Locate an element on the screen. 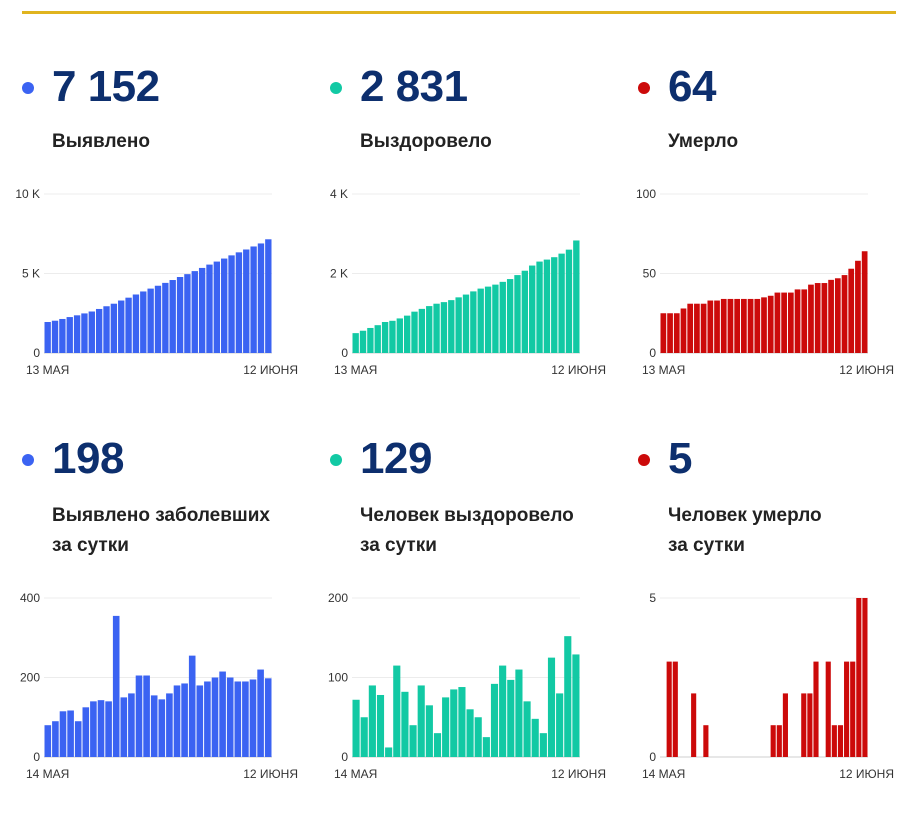 The height and width of the screenshot is (814, 904). stat-value: 129 is located at coordinates (396, 458).